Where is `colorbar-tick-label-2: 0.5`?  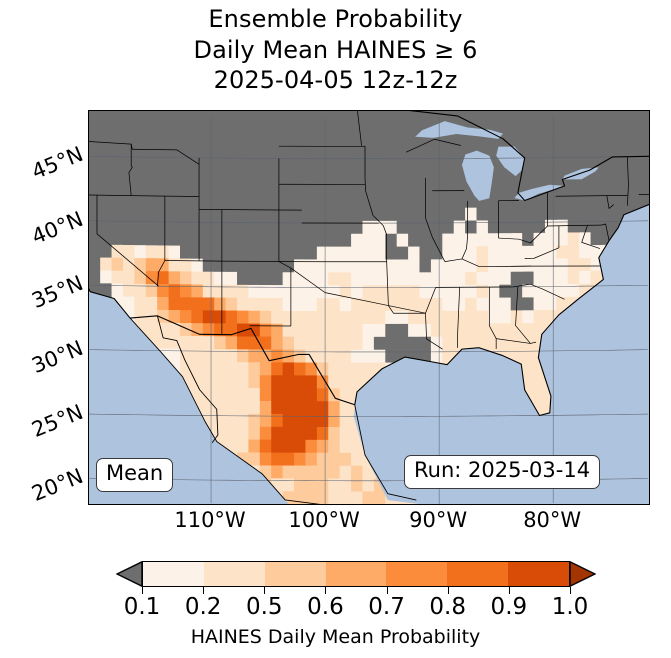
colorbar-tick-label-2: 0.5 is located at coordinates (264, 607).